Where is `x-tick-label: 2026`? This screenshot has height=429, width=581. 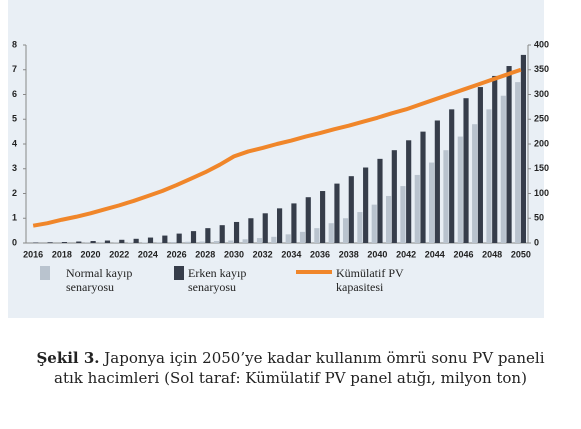 x-tick-label: 2026 is located at coordinates (177, 254).